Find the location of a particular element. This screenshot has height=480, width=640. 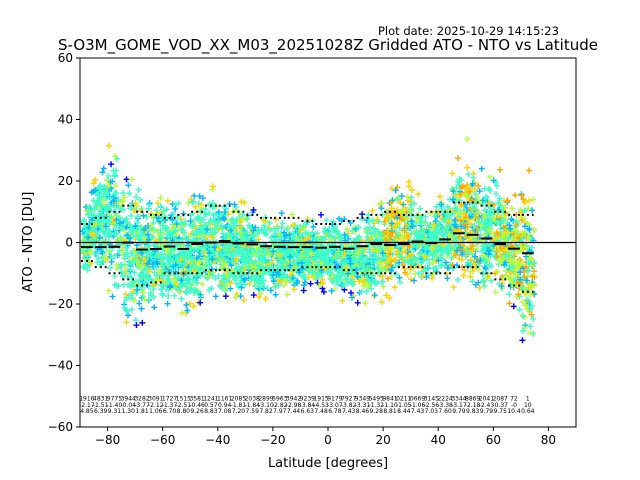

bin-mean-text: -3.38 is located at coordinates (445, 405).